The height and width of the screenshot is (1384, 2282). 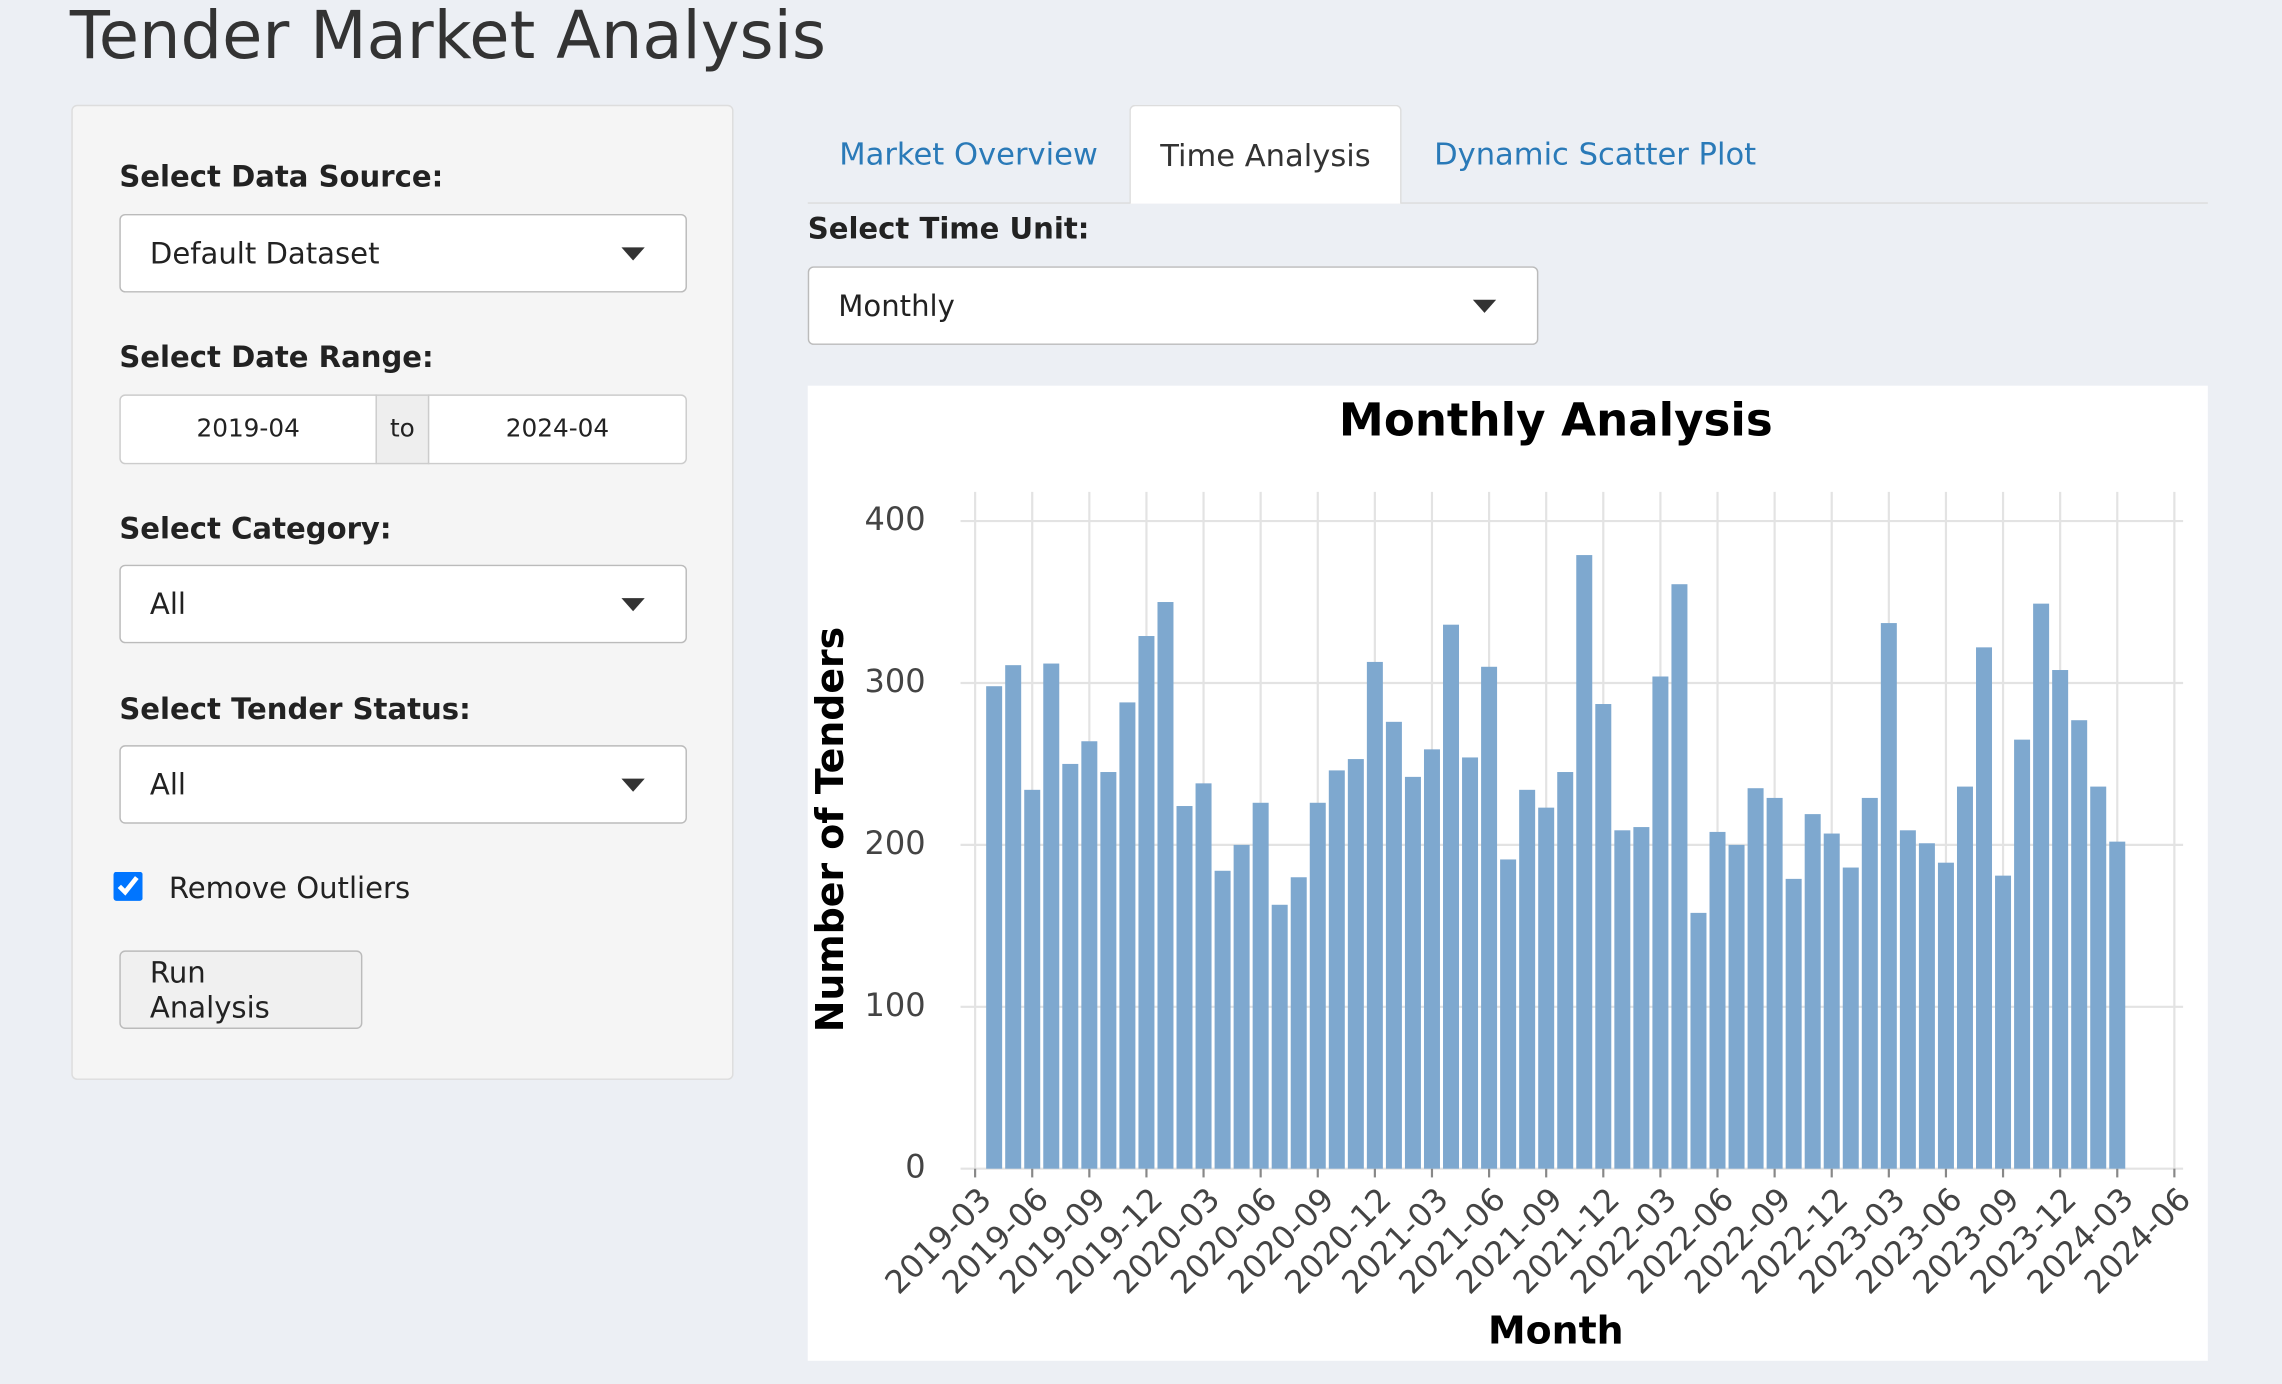 What do you see at coordinates (248, 429) in the screenshot?
I see `date-start: 2019-04` at bounding box center [248, 429].